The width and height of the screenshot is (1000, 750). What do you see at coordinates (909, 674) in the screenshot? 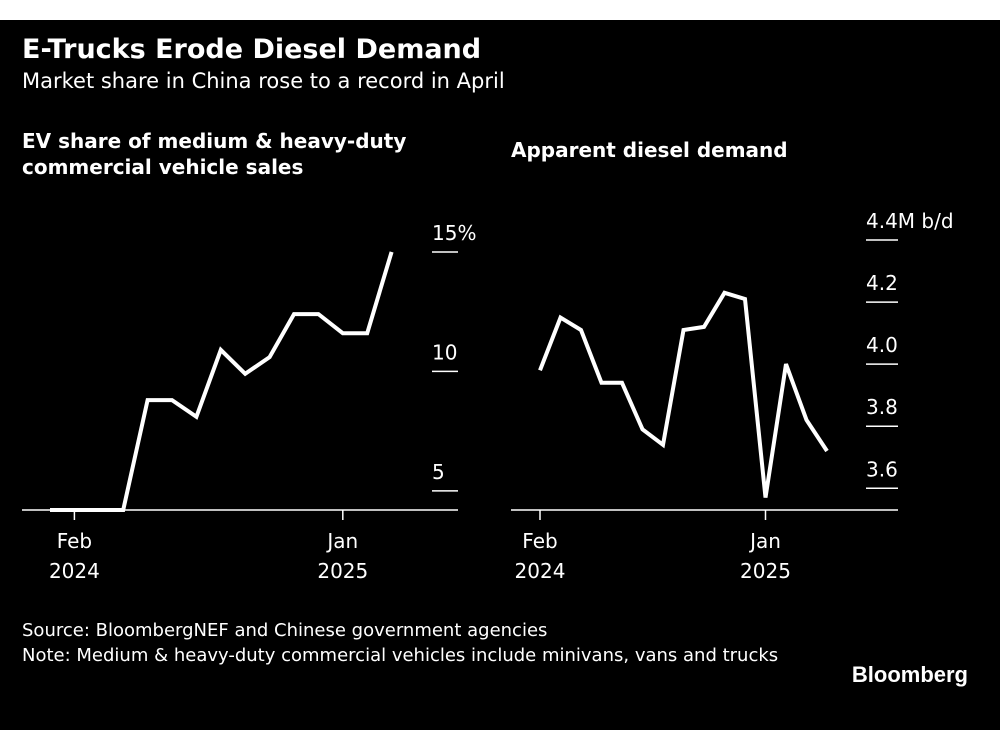
I see `bloomberg-logo: Bloomberg` at bounding box center [909, 674].